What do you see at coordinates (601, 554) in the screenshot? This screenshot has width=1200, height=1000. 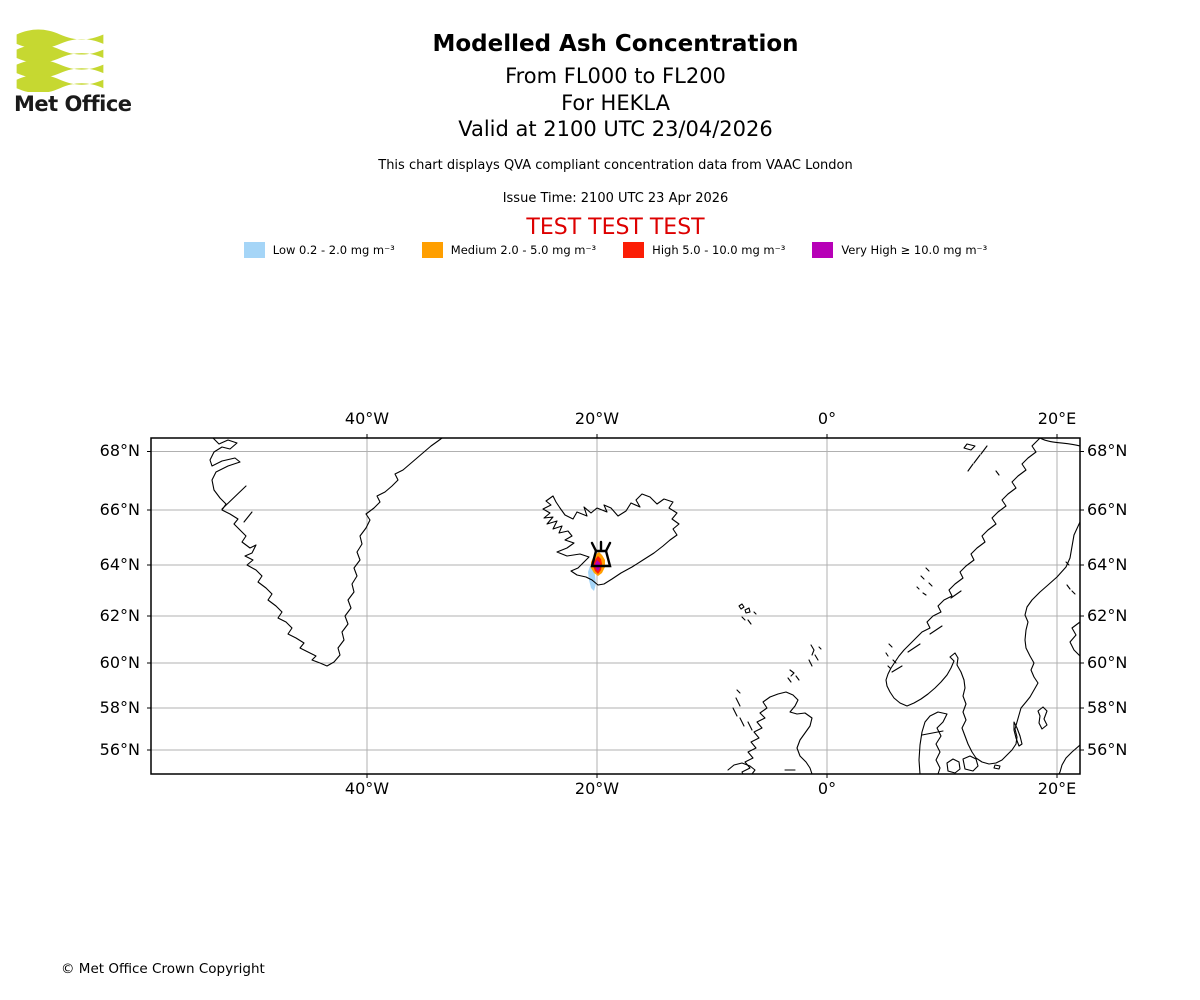 I see `volcano-marker-hekla` at bounding box center [601, 554].